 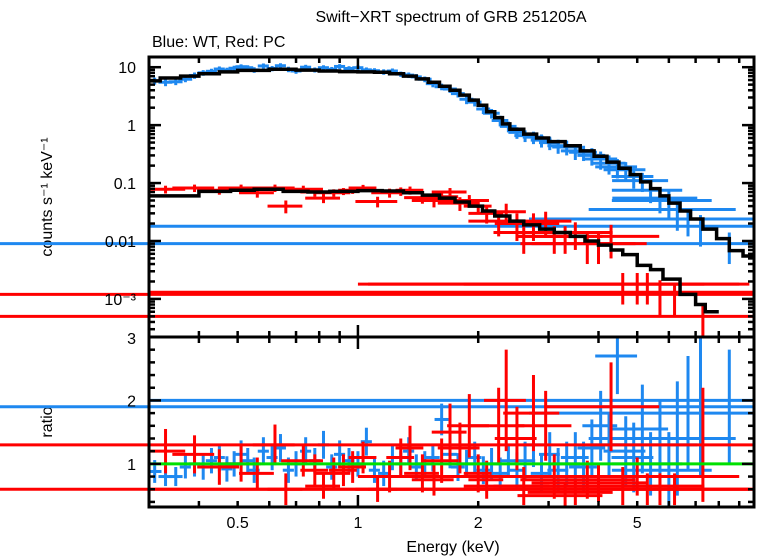 What do you see at coordinates (238, 523) in the screenshot?
I see `x-tick-label: 0.5` at bounding box center [238, 523].